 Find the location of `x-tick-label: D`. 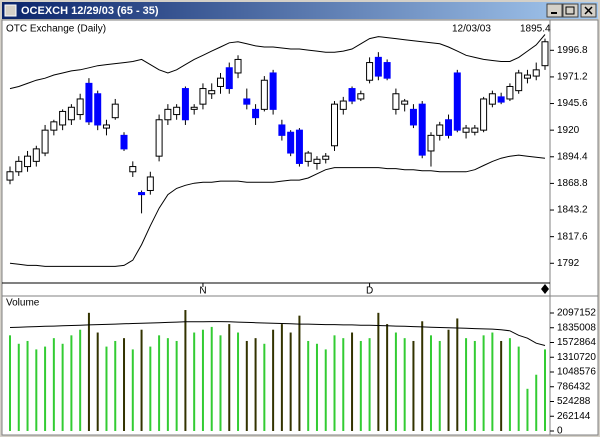

x-tick-label: D is located at coordinates (369, 291).